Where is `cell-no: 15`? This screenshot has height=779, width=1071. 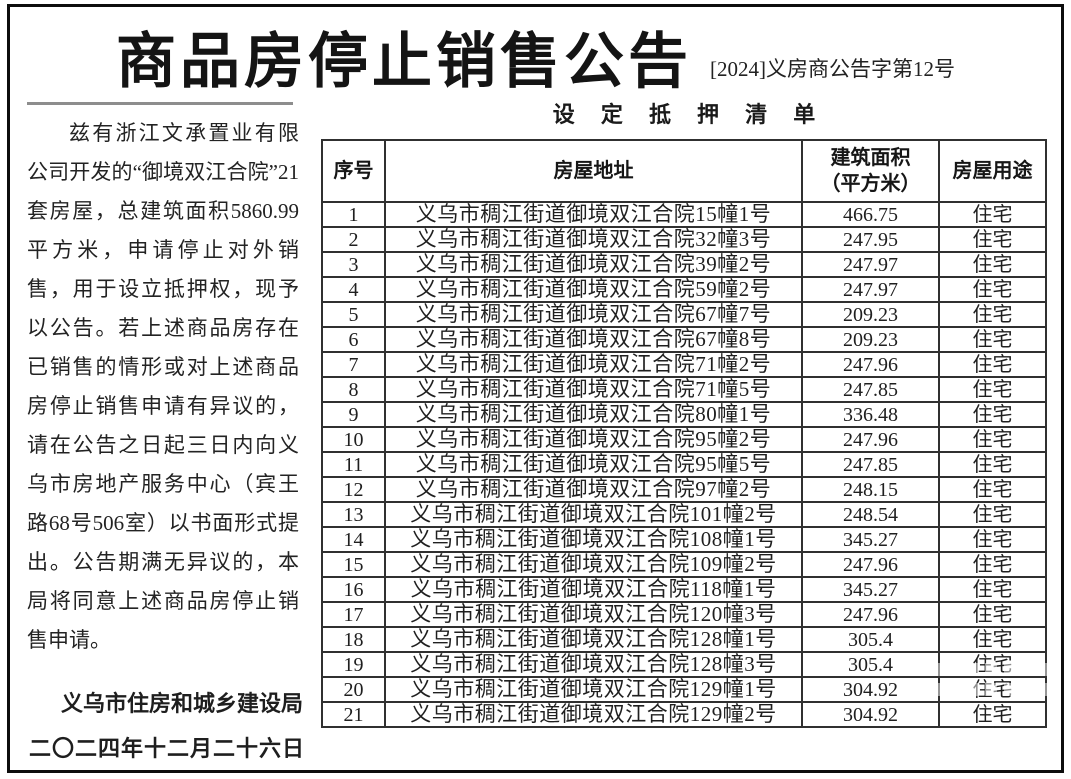 cell-no: 15 is located at coordinates (353, 564).